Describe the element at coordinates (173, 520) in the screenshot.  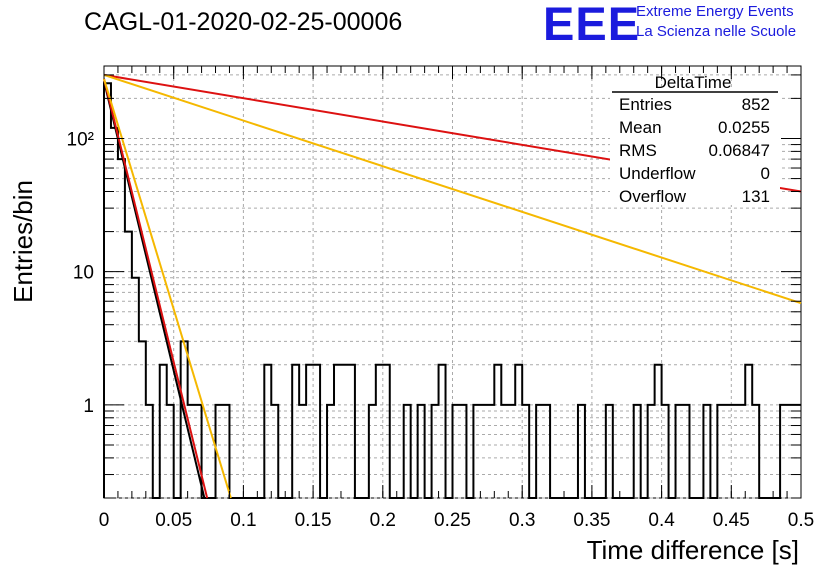
I see `x-tick-label: 0.05` at that location.